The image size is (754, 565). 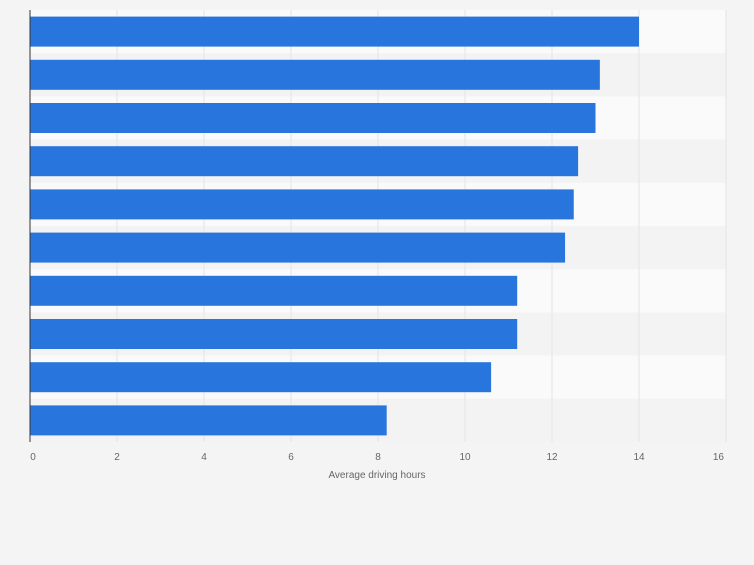 I want to click on x-tick-label: 6, so click(x=291, y=457).